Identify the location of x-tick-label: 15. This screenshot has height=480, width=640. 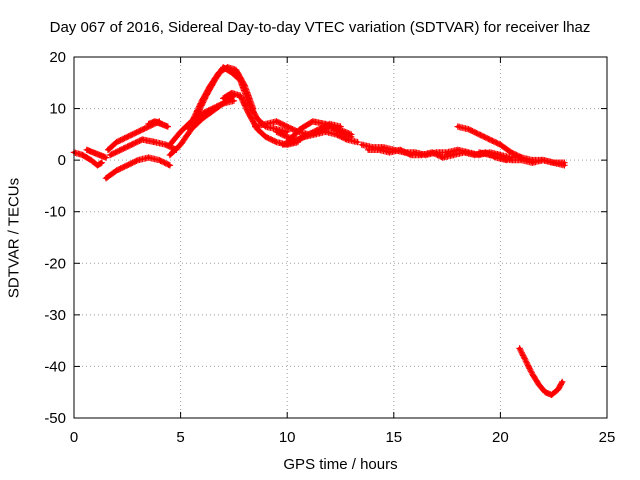
(393, 437).